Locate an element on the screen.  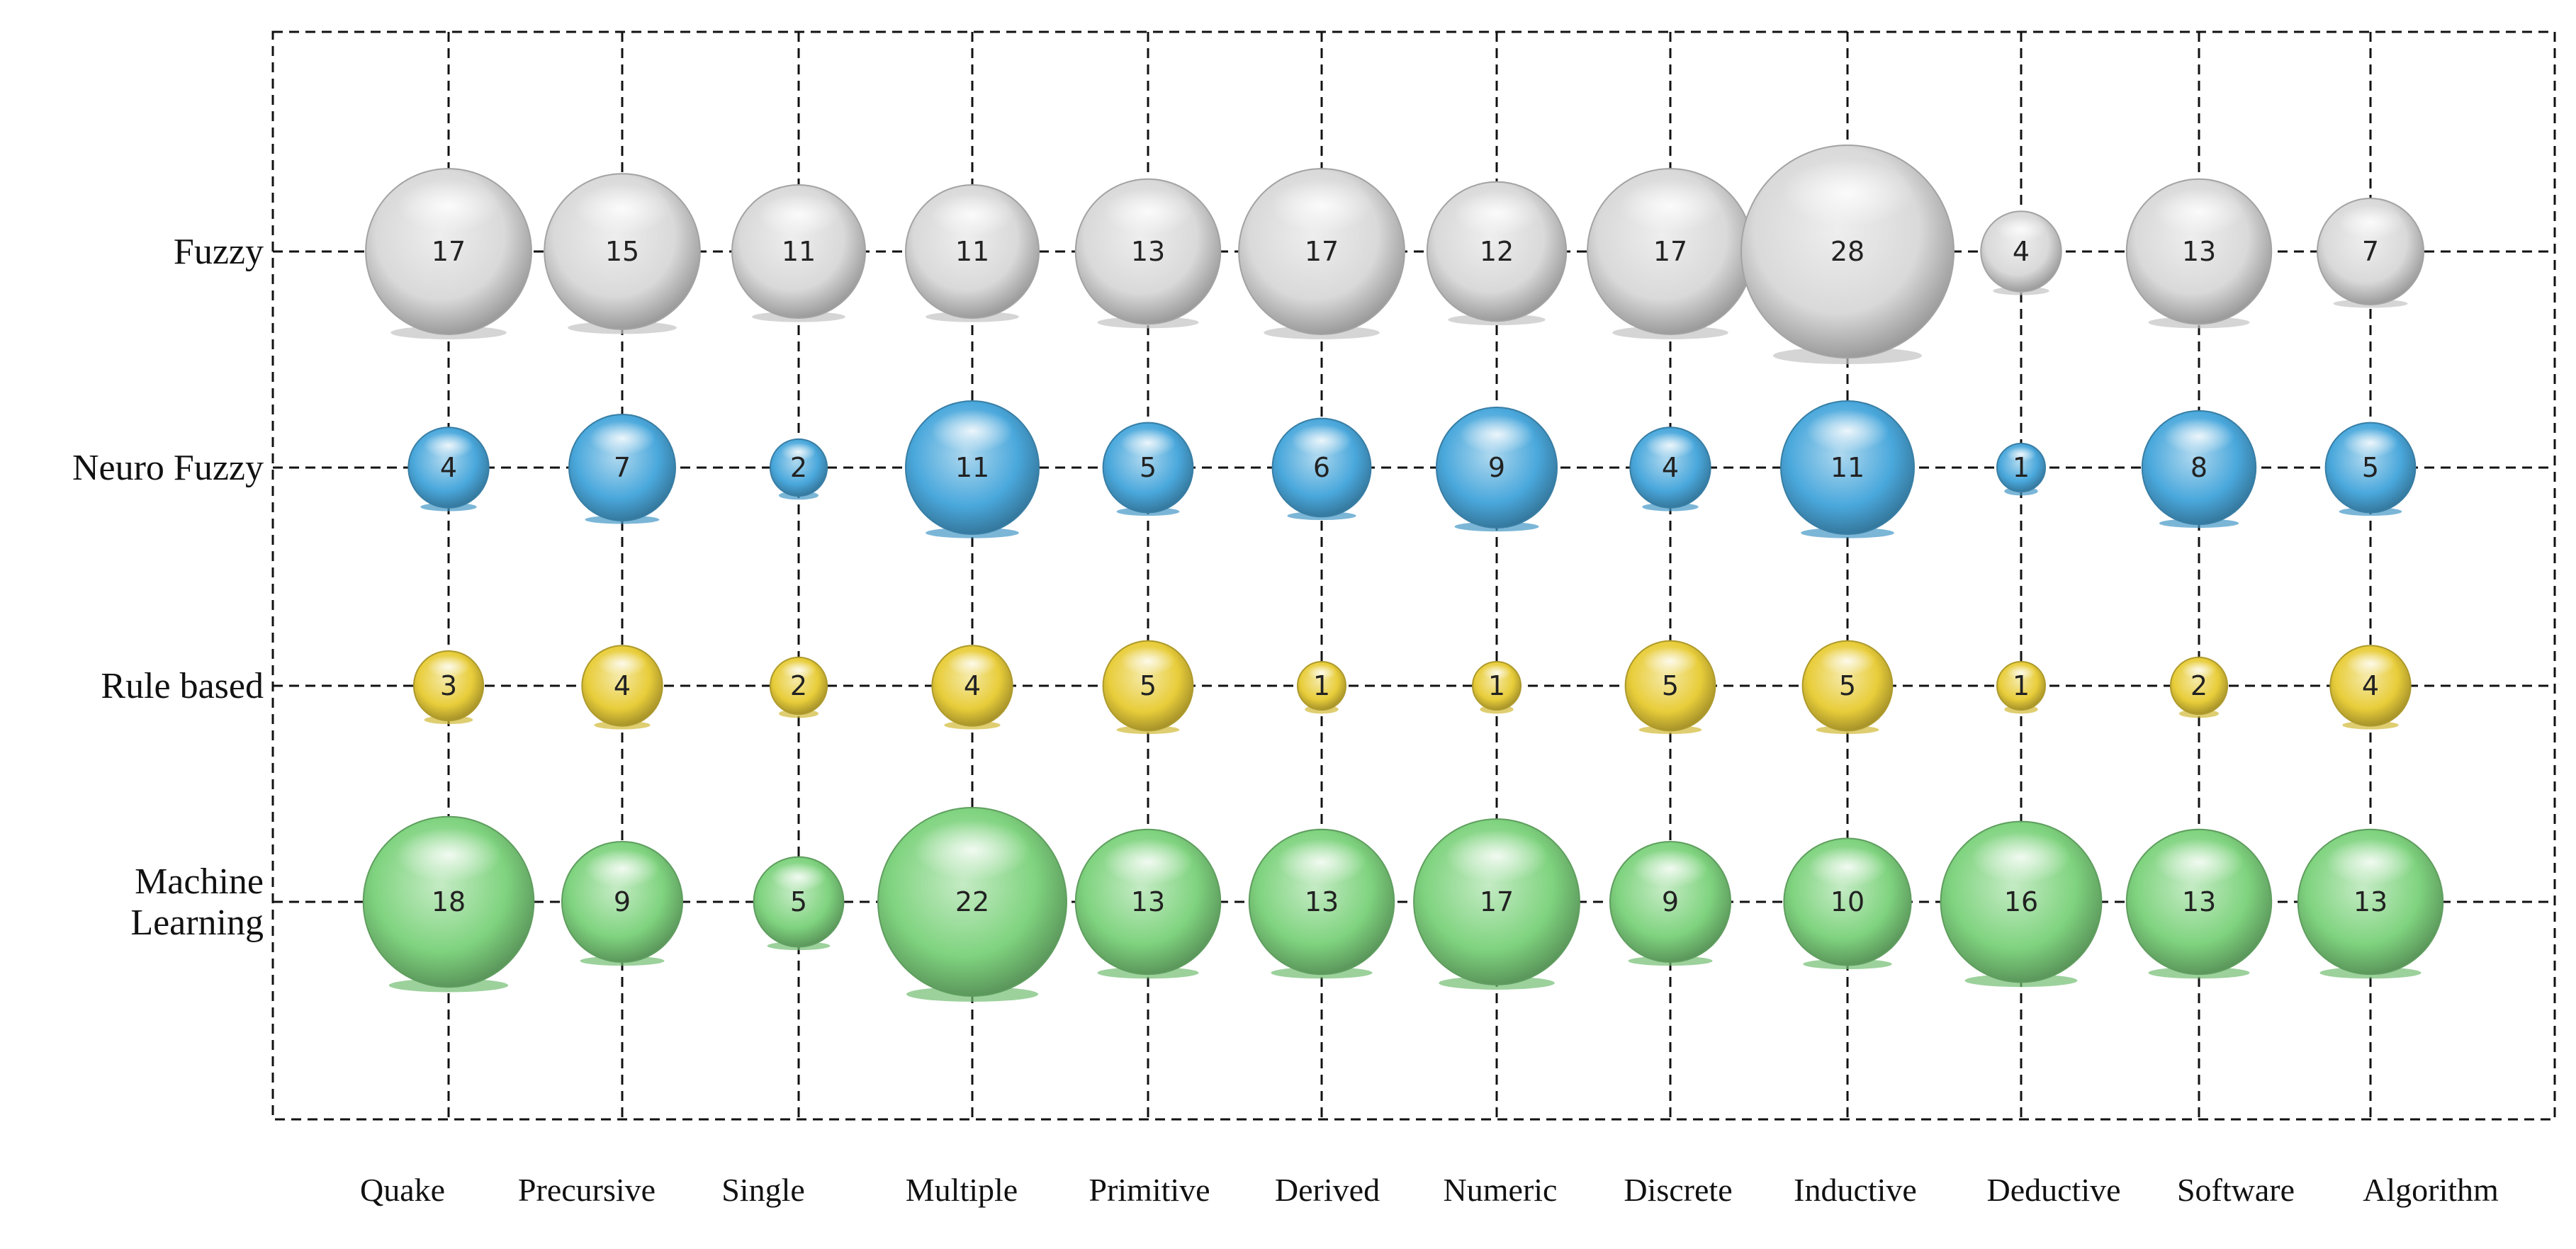
bubble-value-label: 18 is located at coordinates (449, 902).